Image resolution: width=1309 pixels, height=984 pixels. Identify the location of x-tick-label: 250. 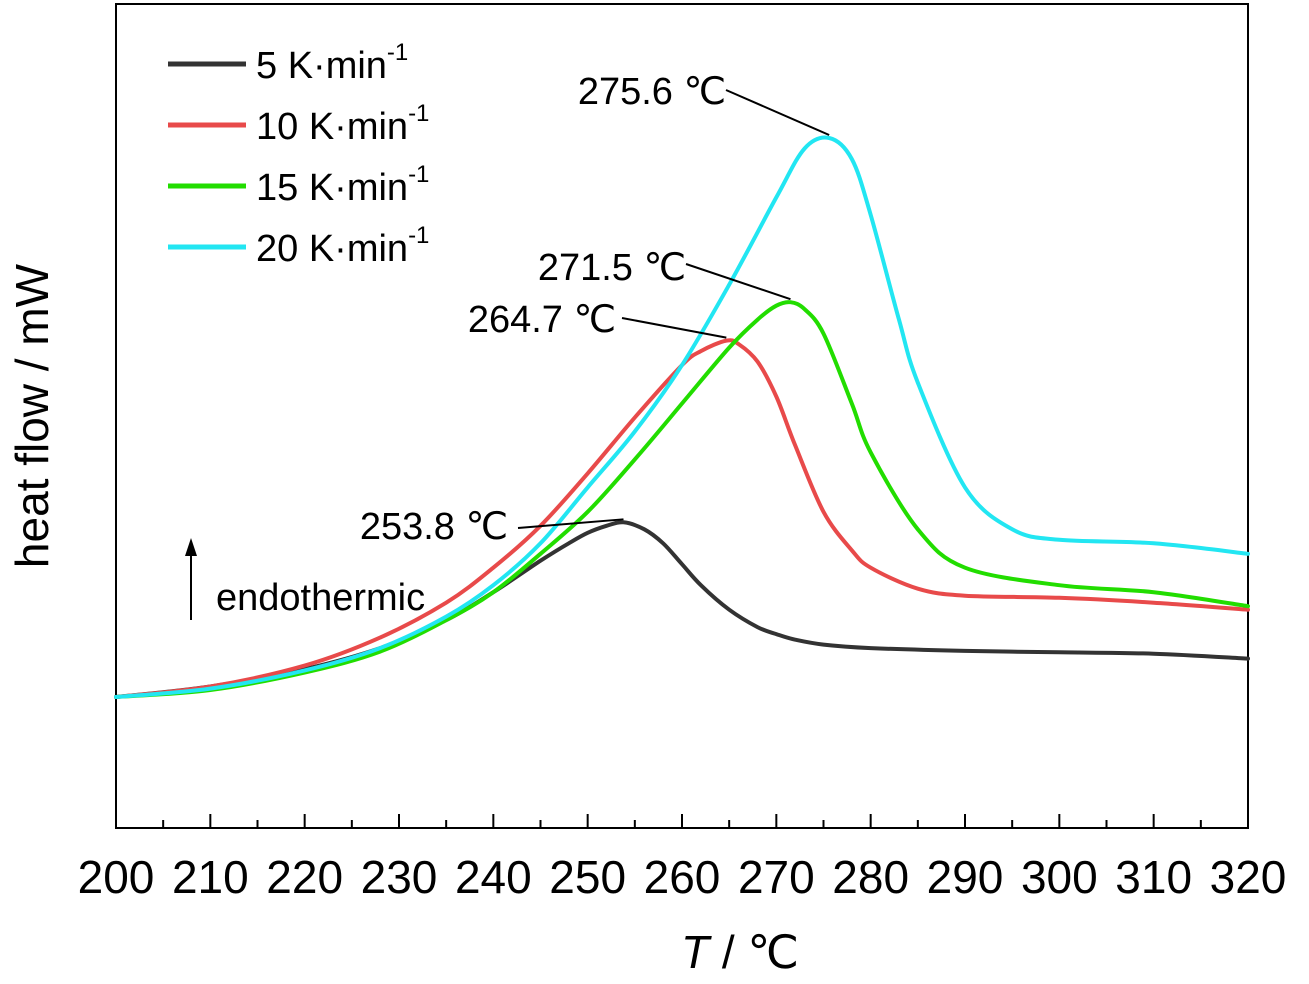
(587, 877).